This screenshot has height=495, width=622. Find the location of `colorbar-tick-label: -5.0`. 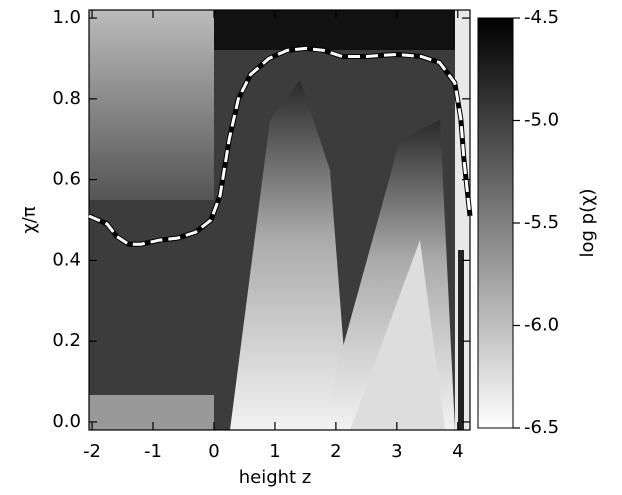

colorbar-tick-label: -5.0 is located at coordinates (541, 120).